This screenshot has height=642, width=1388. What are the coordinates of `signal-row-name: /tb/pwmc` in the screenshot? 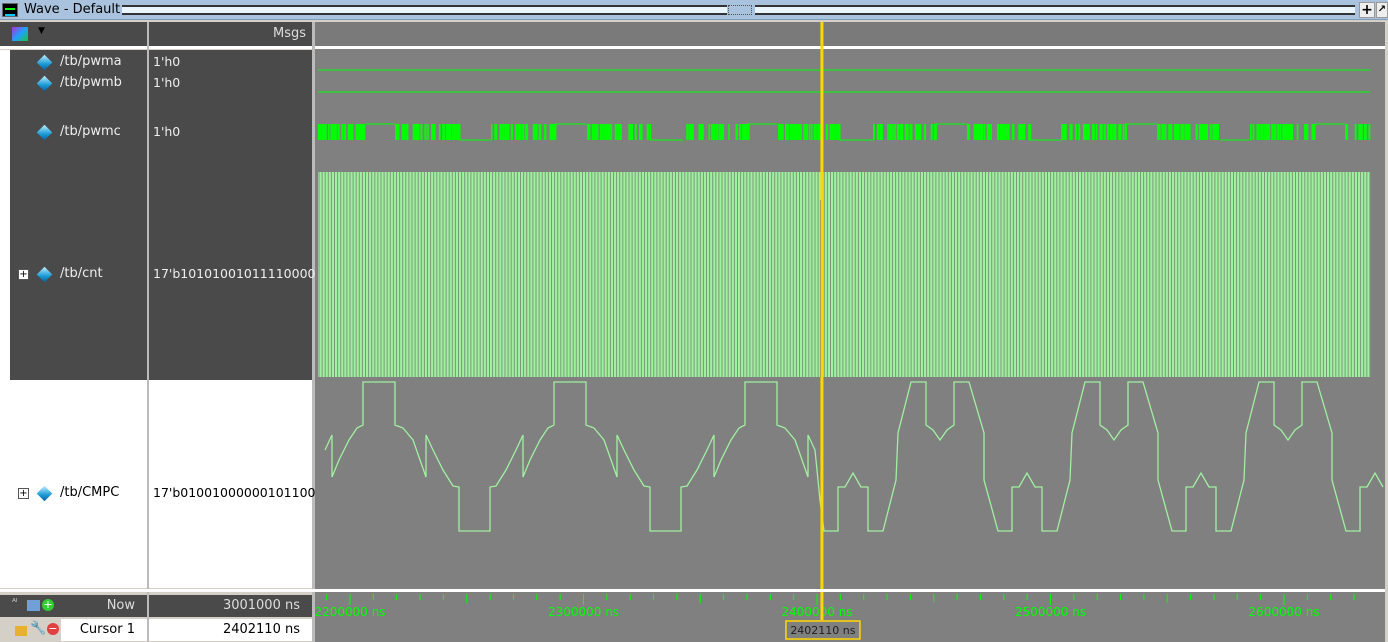 It's located at (82, 132).